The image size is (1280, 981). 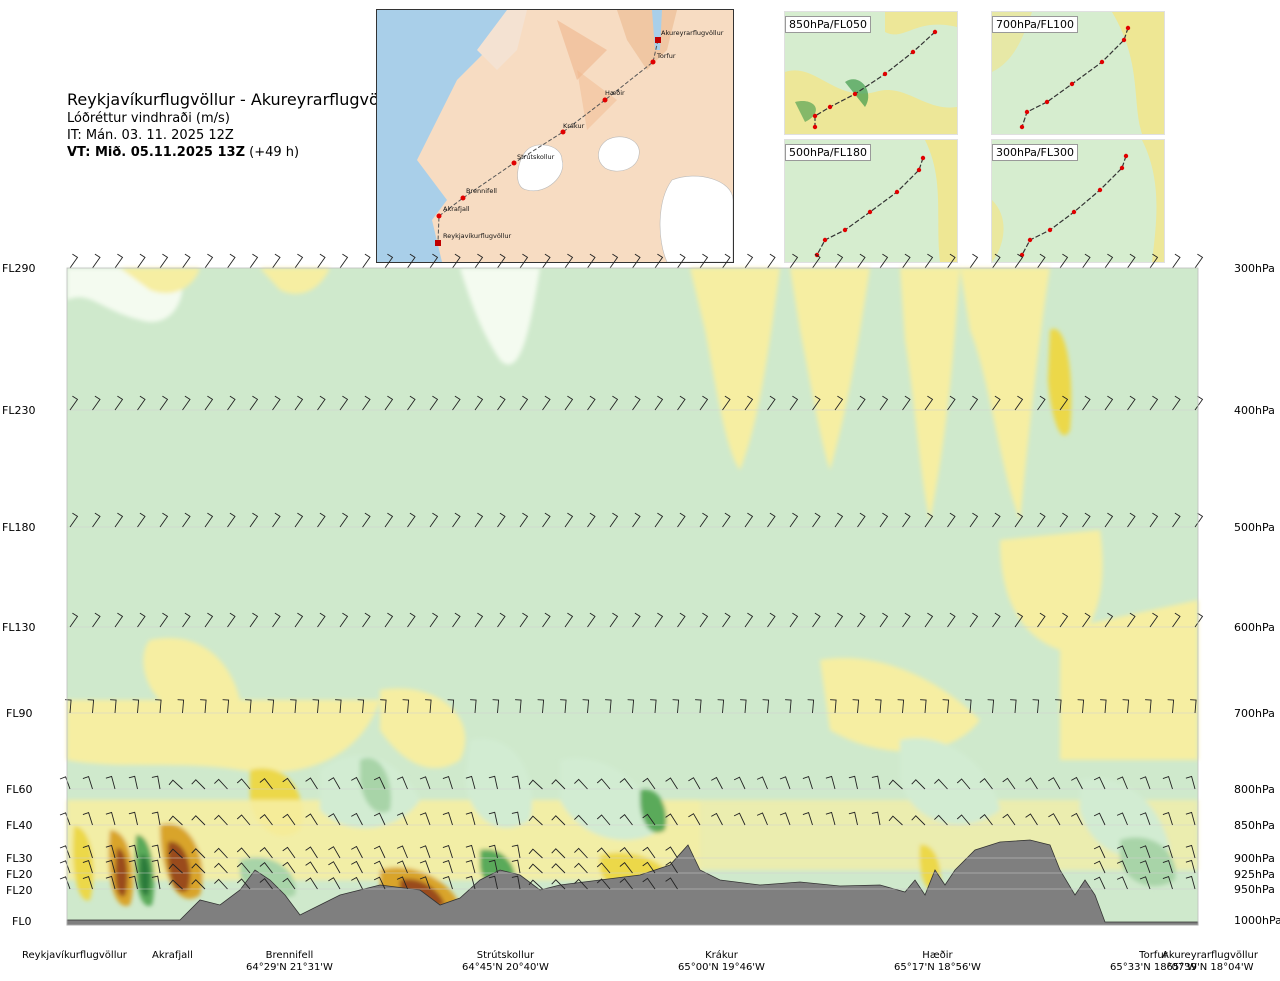 I want to click on y-right-label: 950hPa, so click(x=1254, y=889).